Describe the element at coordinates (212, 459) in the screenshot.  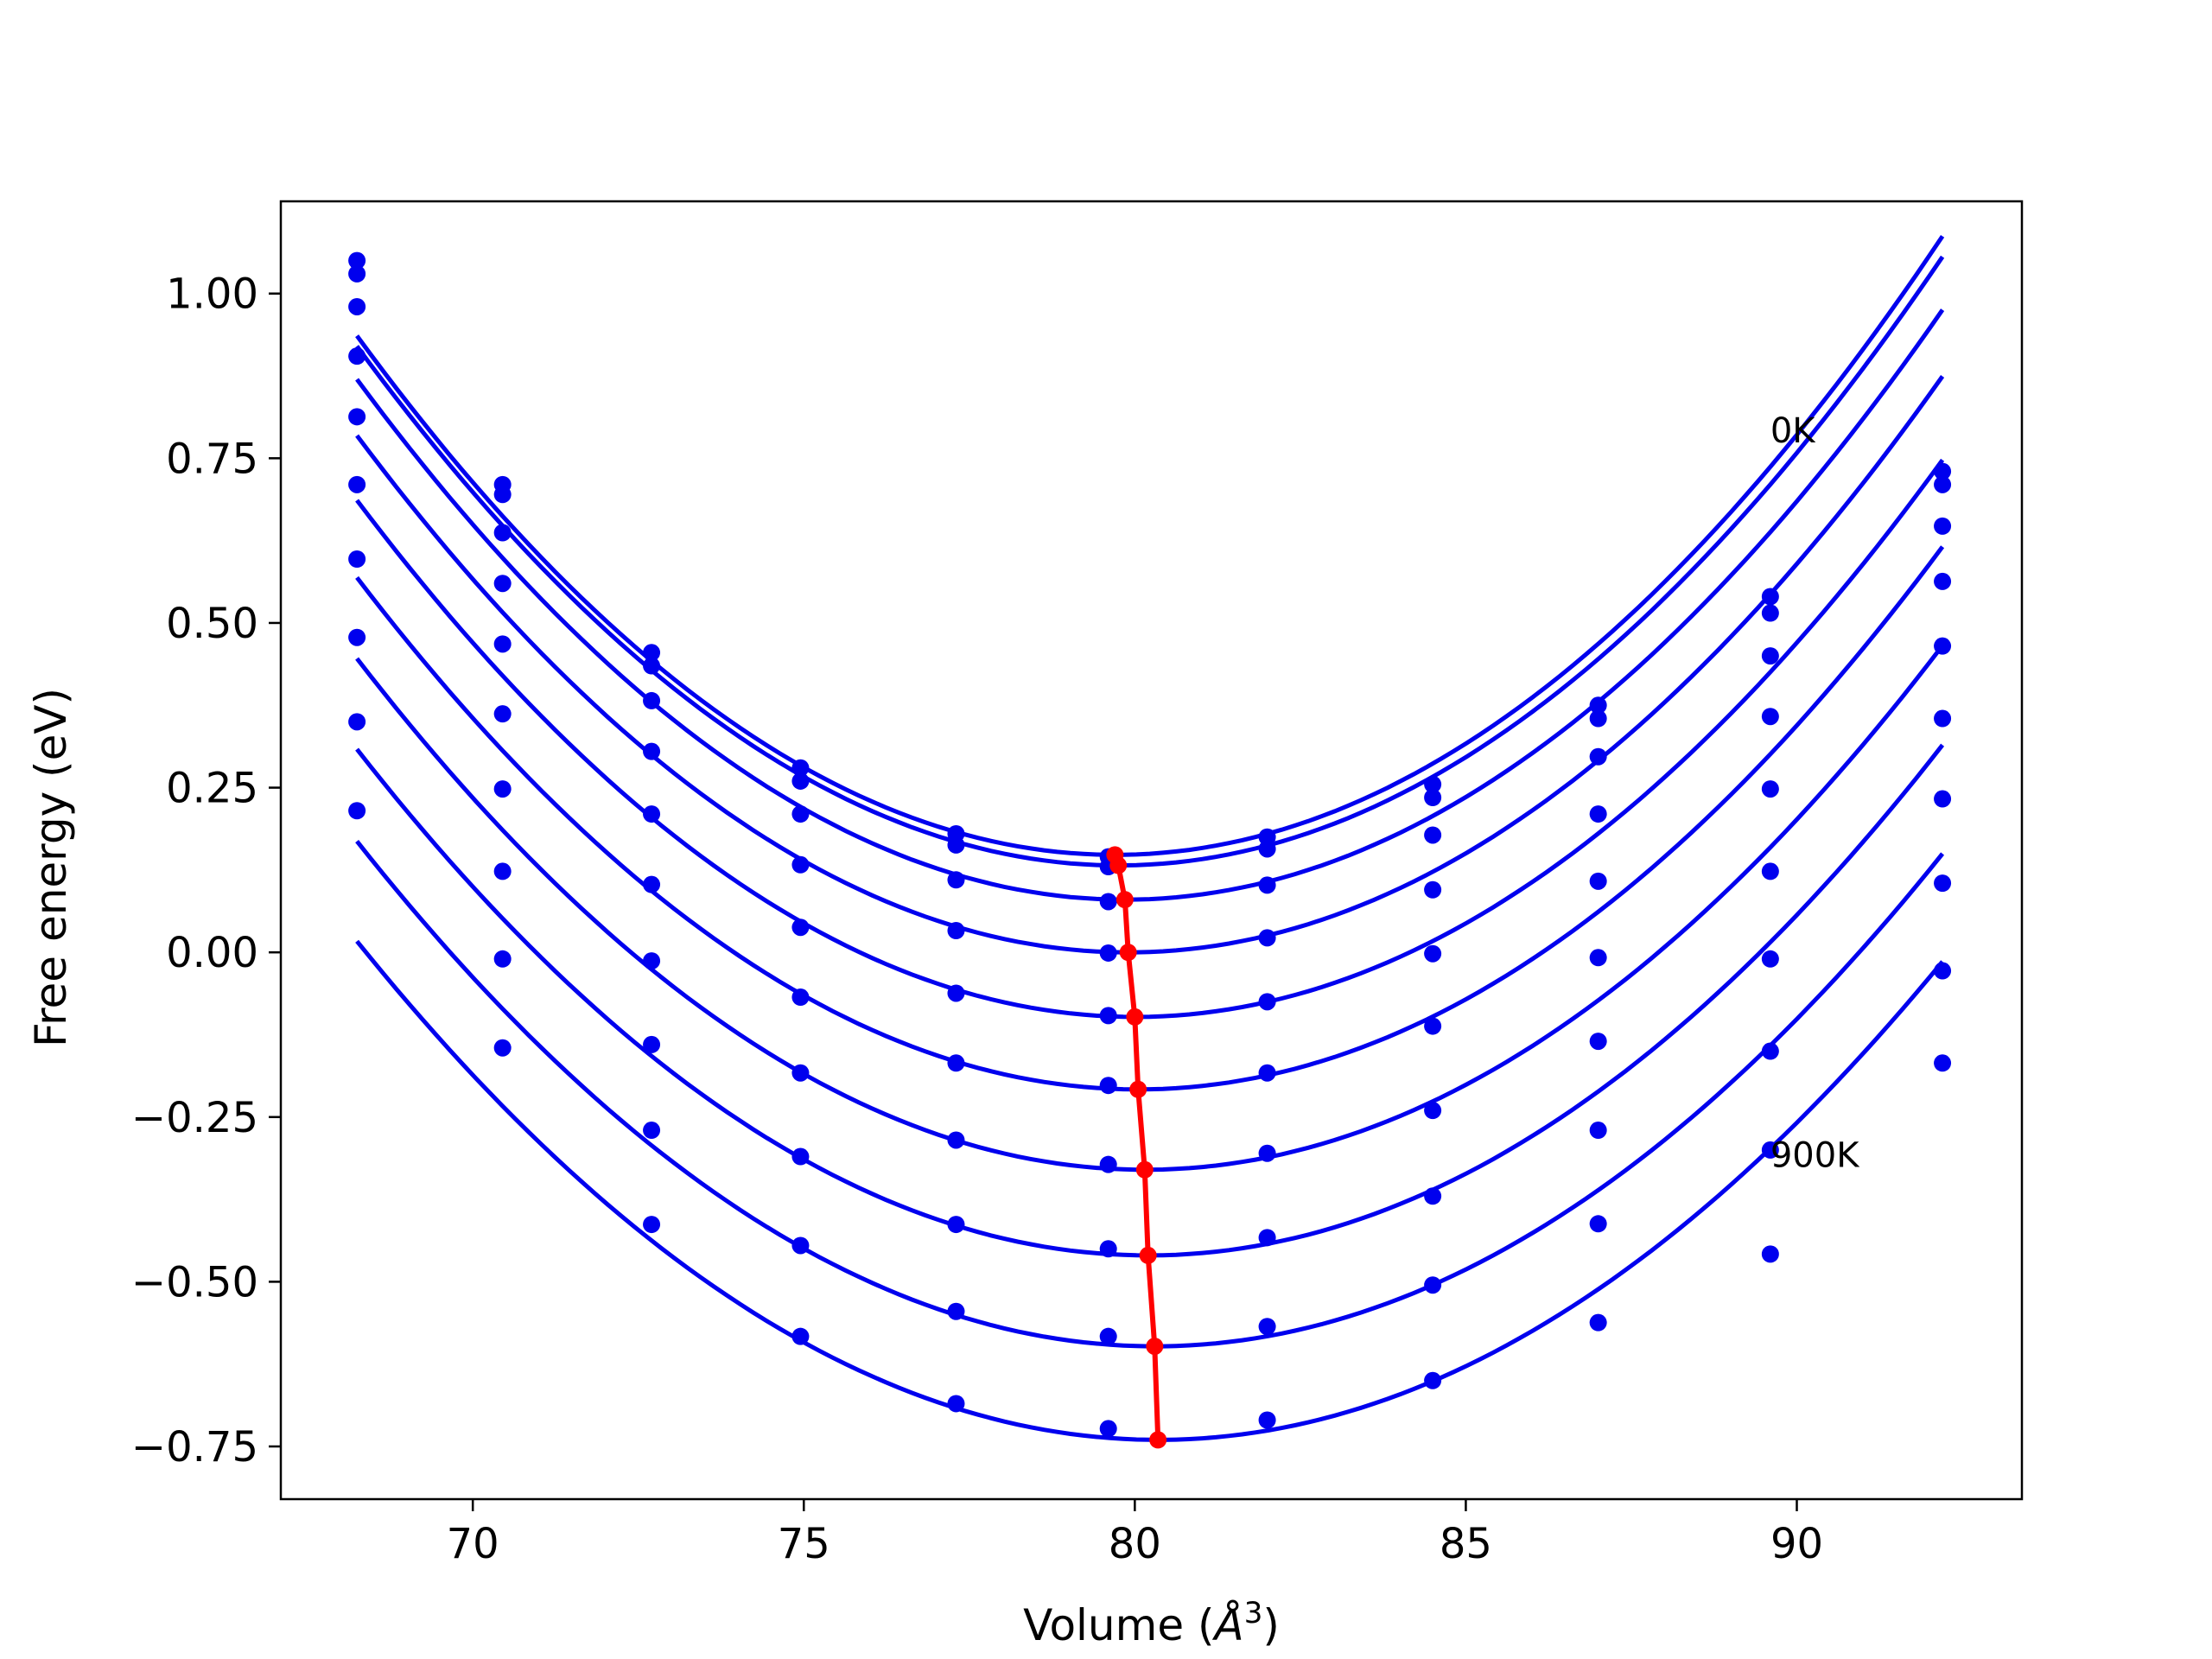
I see `y-tick-label-1: 0.75` at that location.